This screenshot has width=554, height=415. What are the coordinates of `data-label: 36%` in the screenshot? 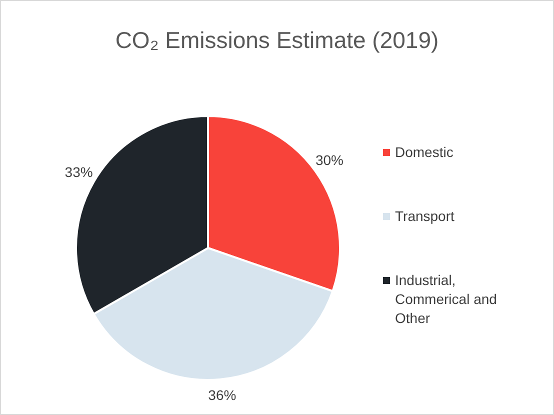 It's located at (222, 395).